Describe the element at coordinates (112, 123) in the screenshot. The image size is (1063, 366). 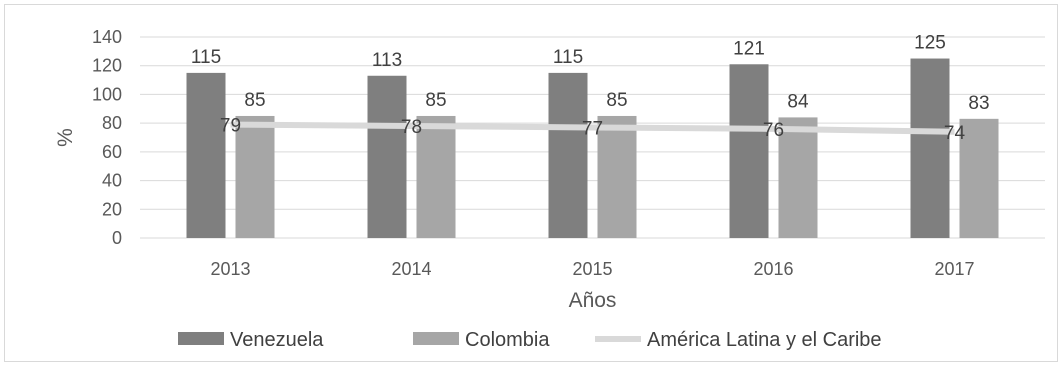
I see `y-tick-label: 80` at that location.